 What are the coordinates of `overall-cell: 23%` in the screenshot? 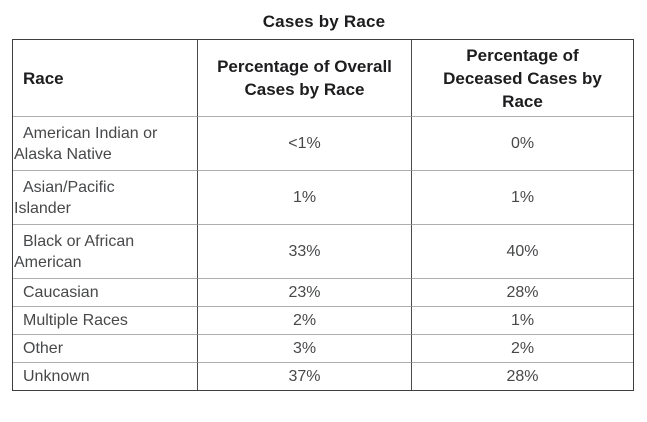 It's located at (304, 292).